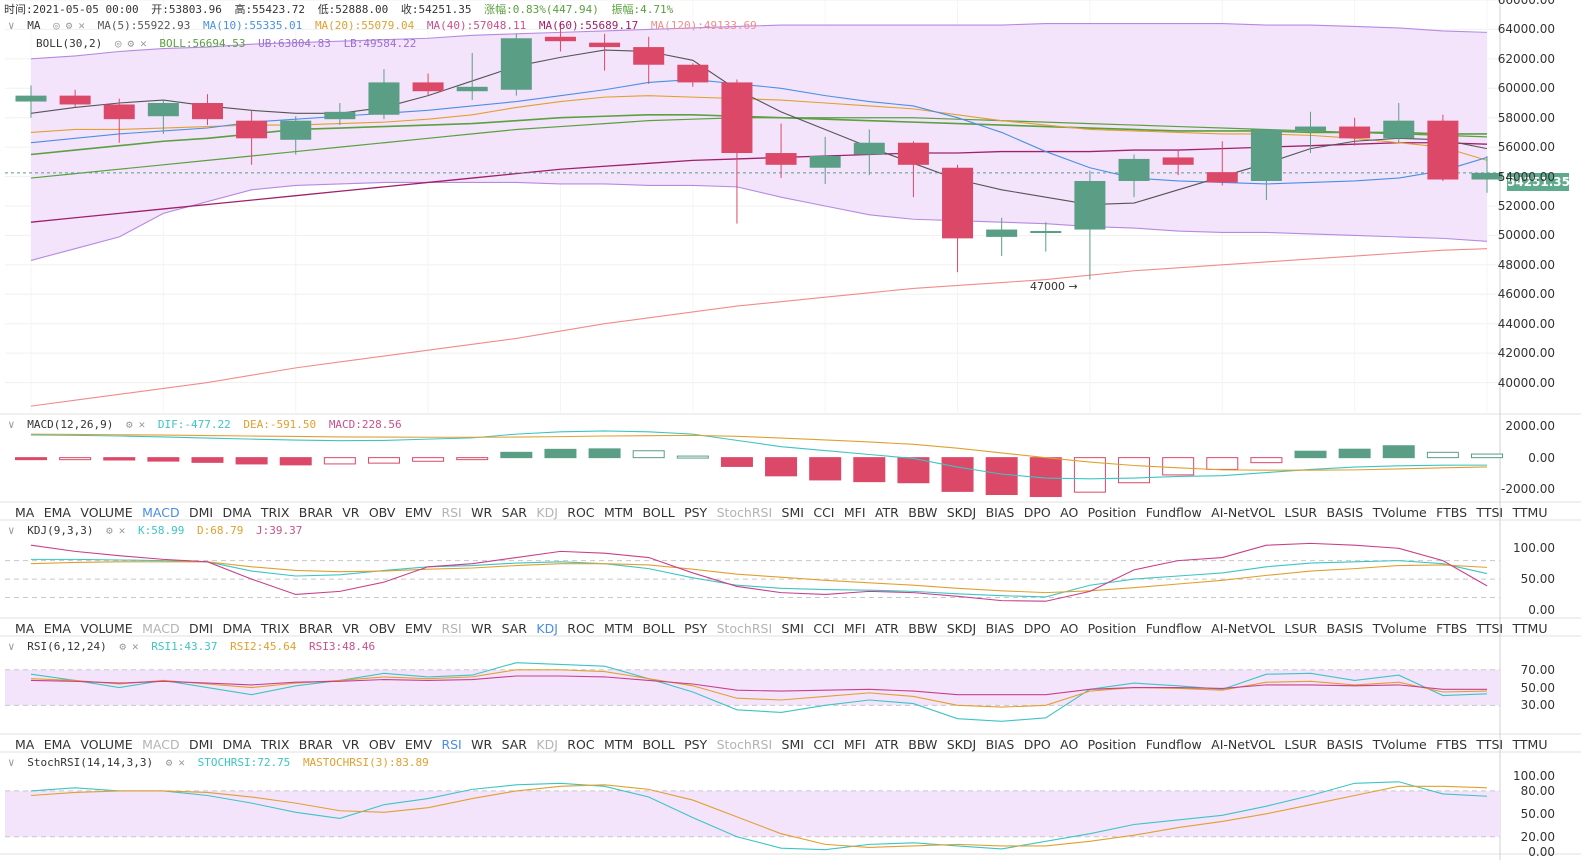  What do you see at coordinates (275, 628) in the screenshot?
I see `indicator-tab-trix: TRIX` at bounding box center [275, 628].